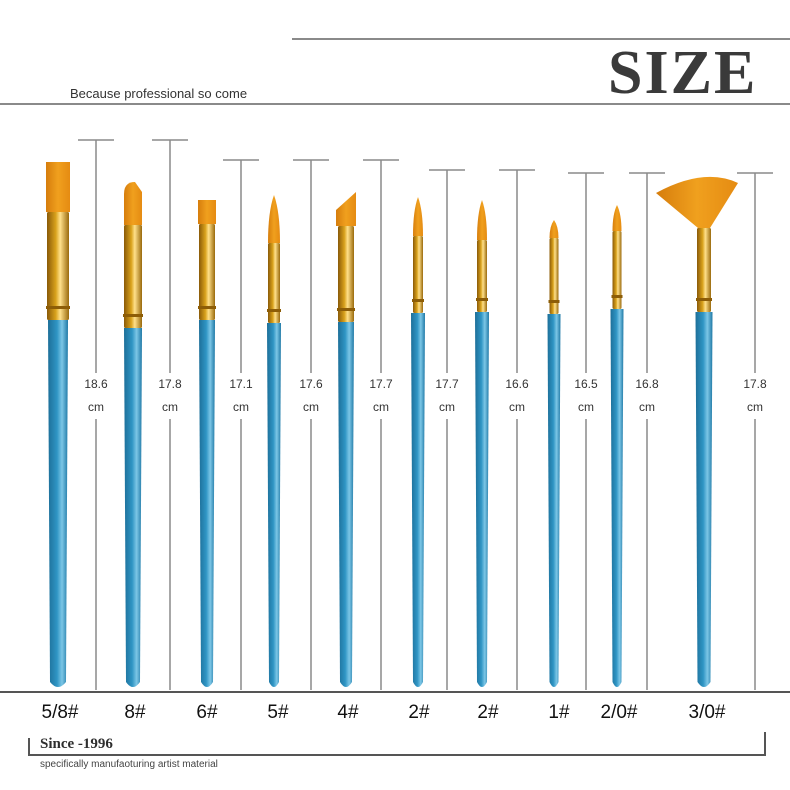  What do you see at coordinates (311, 396) in the screenshot?
I see `length-label: 17.6 cm` at bounding box center [311, 396].